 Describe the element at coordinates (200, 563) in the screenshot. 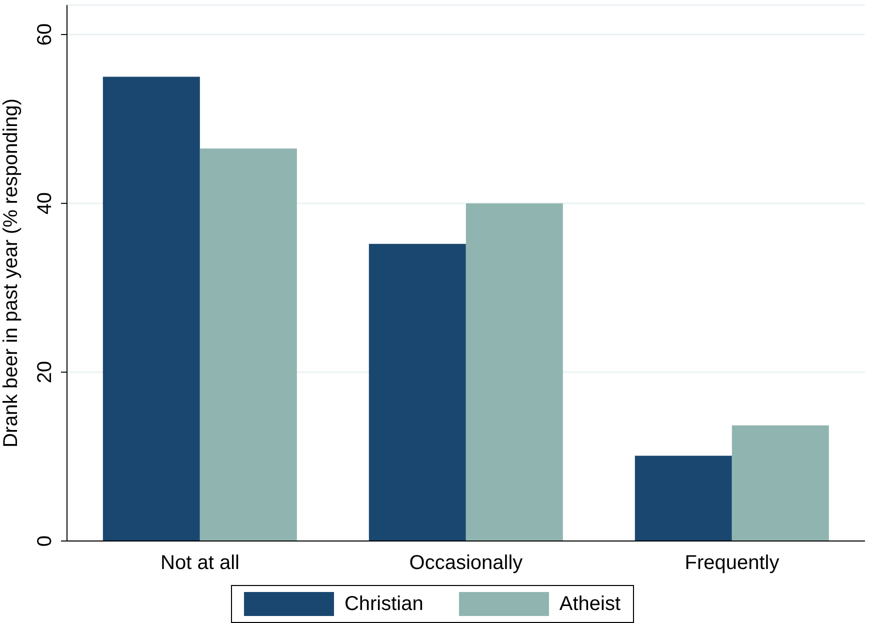

I see `x-tick-label: Not at all` at that location.